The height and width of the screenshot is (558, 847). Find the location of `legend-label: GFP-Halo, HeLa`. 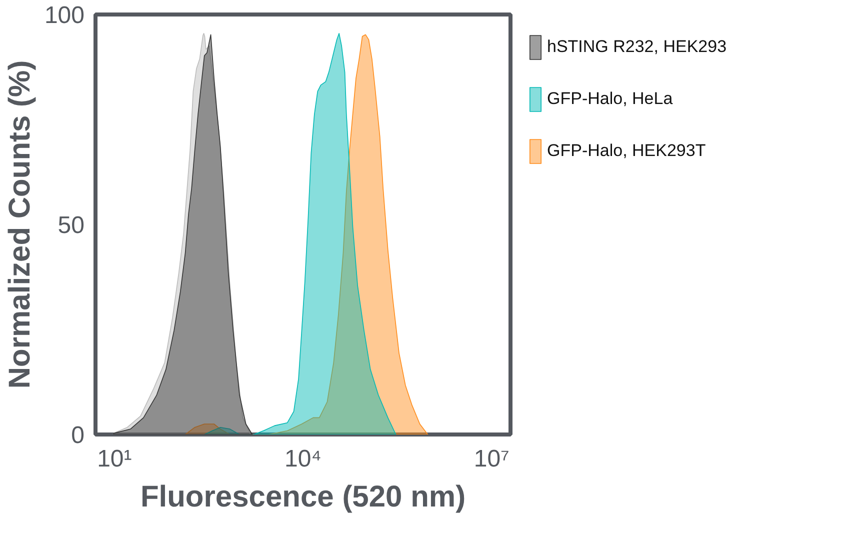

legend-label: GFP-Halo, HeLa is located at coordinates (610, 99).